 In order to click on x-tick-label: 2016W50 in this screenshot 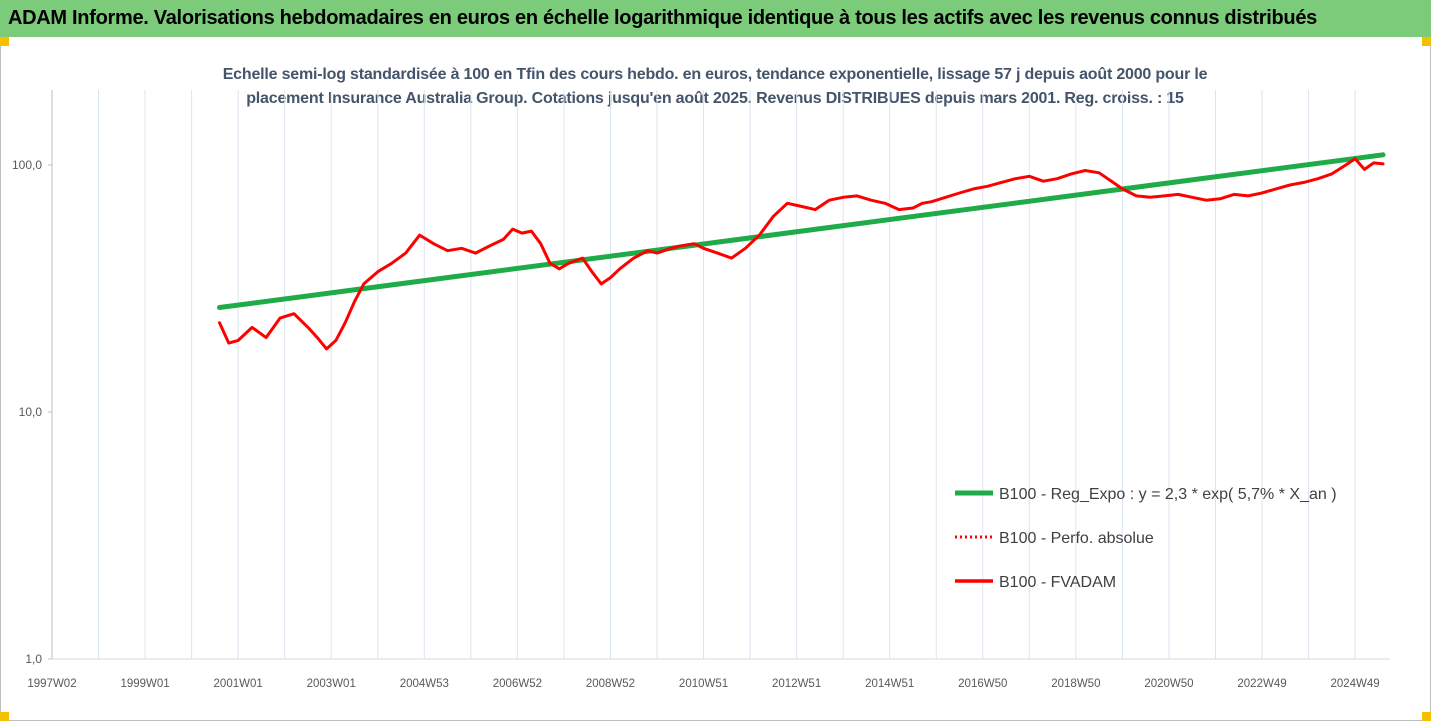, I will do `click(982, 684)`.